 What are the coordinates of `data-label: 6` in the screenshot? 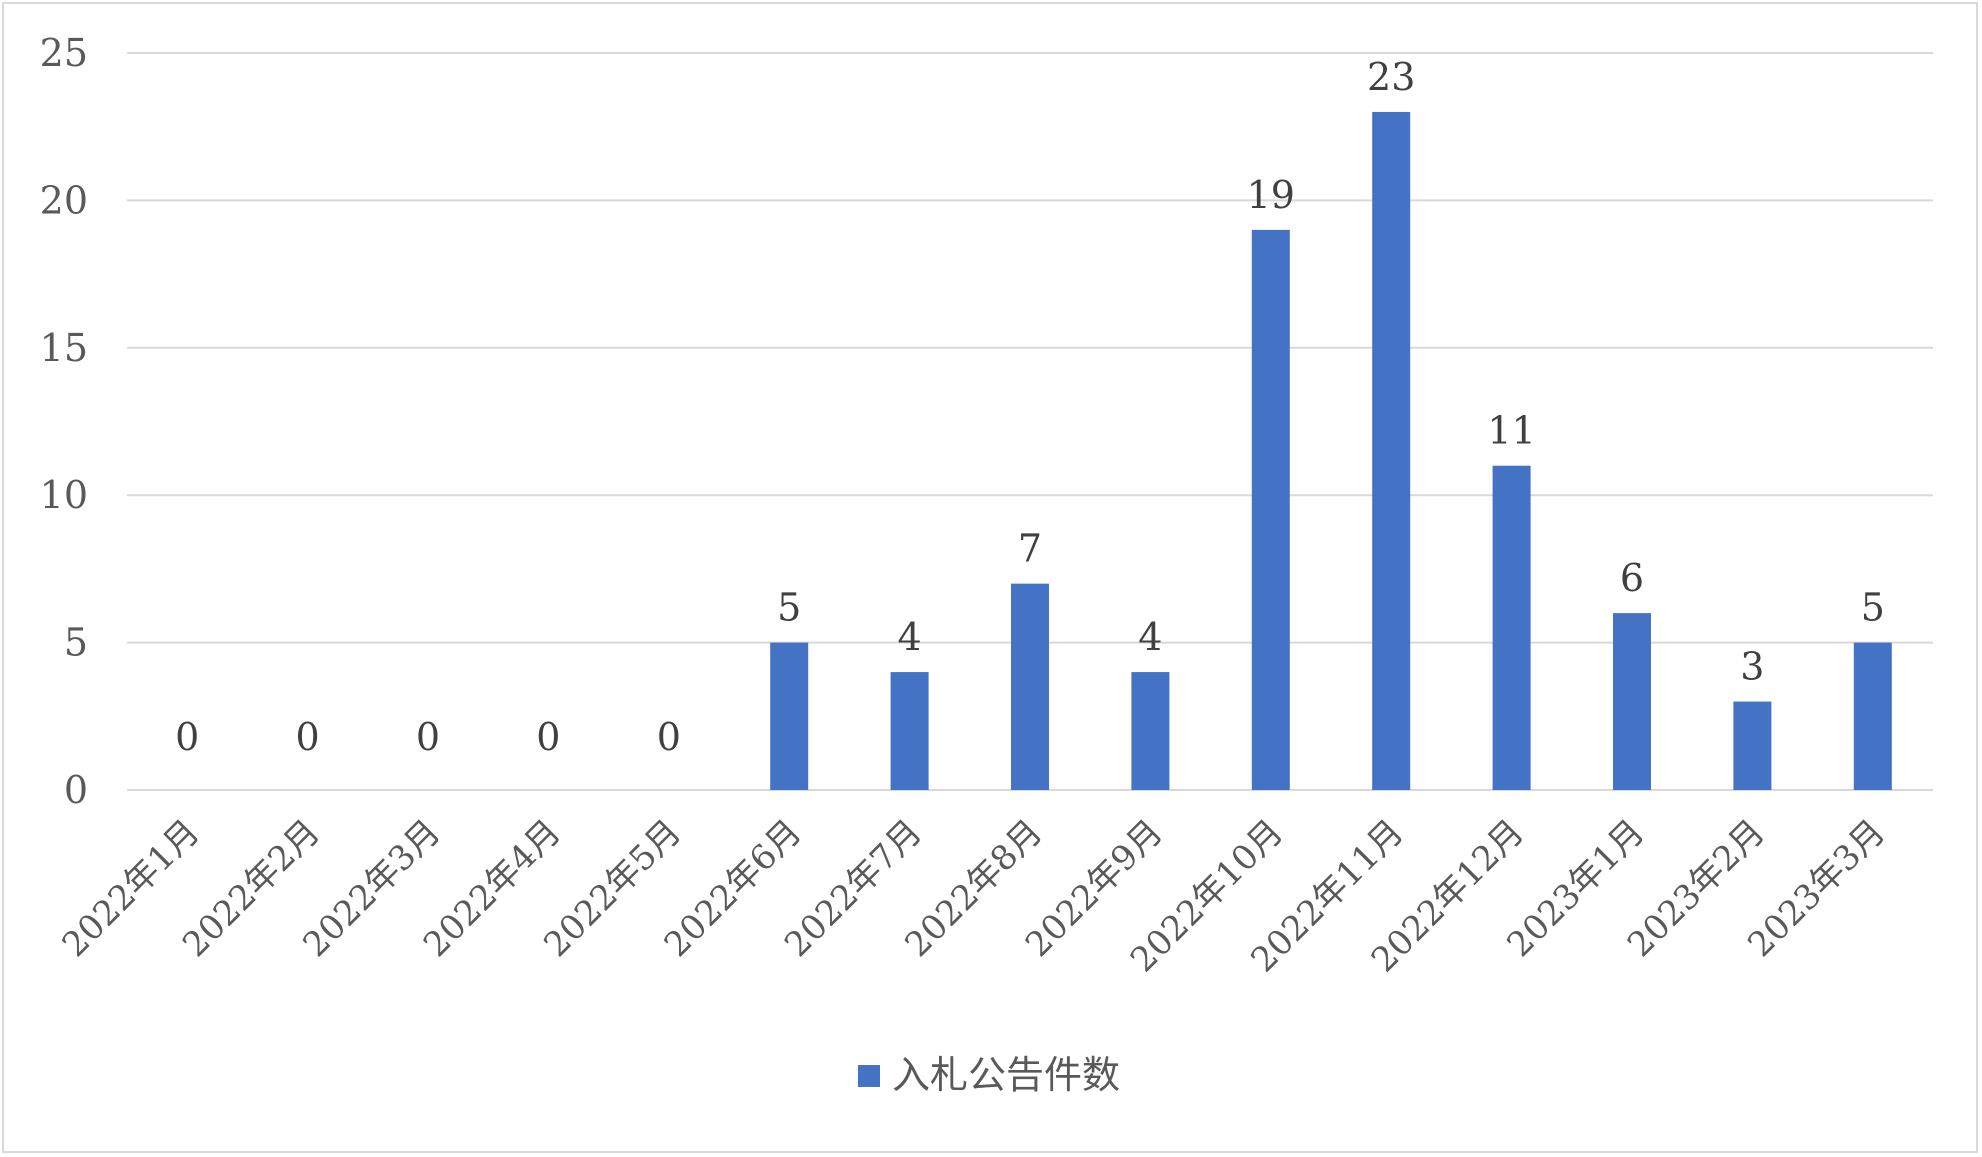 It's located at (1632, 578).